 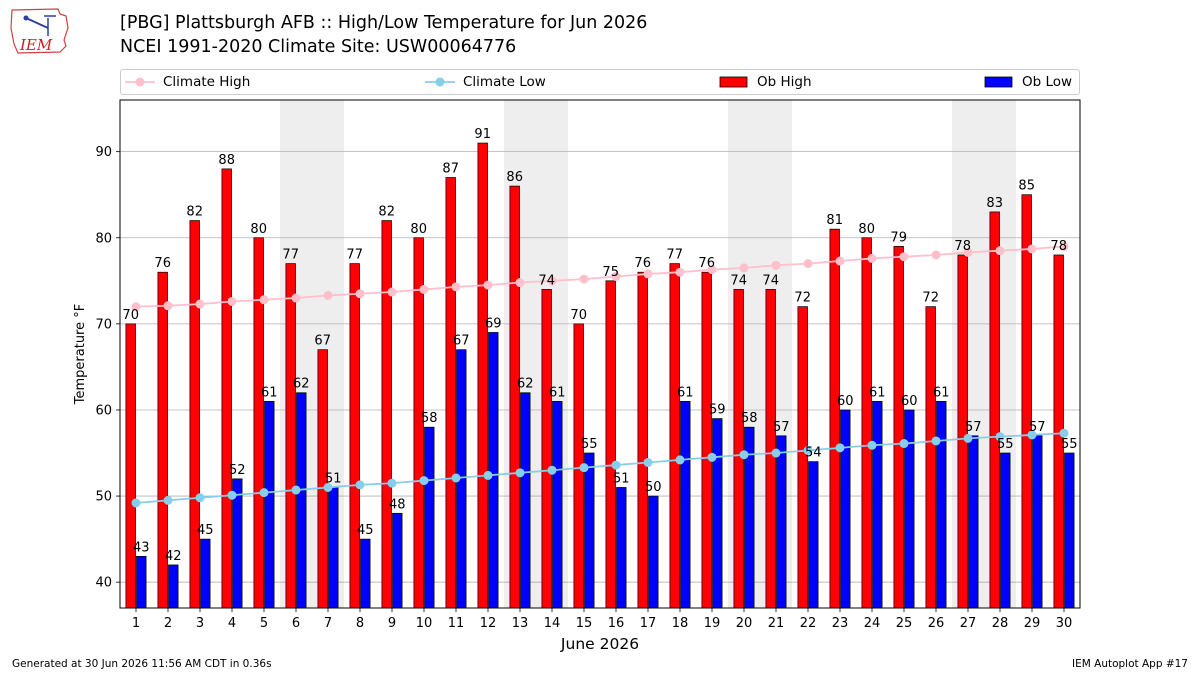 What do you see at coordinates (514, 177) in the screenshot?
I see `data-label-ob-high-day-13: 86` at bounding box center [514, 177].